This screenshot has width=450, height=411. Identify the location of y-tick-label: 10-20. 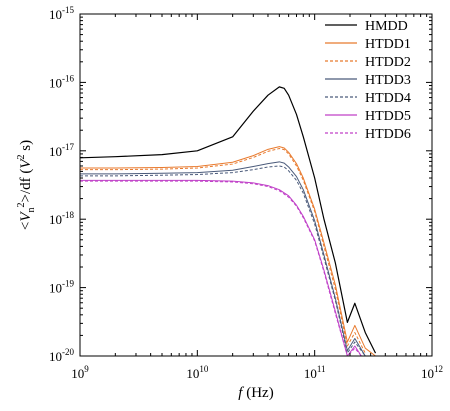
(61, 355).